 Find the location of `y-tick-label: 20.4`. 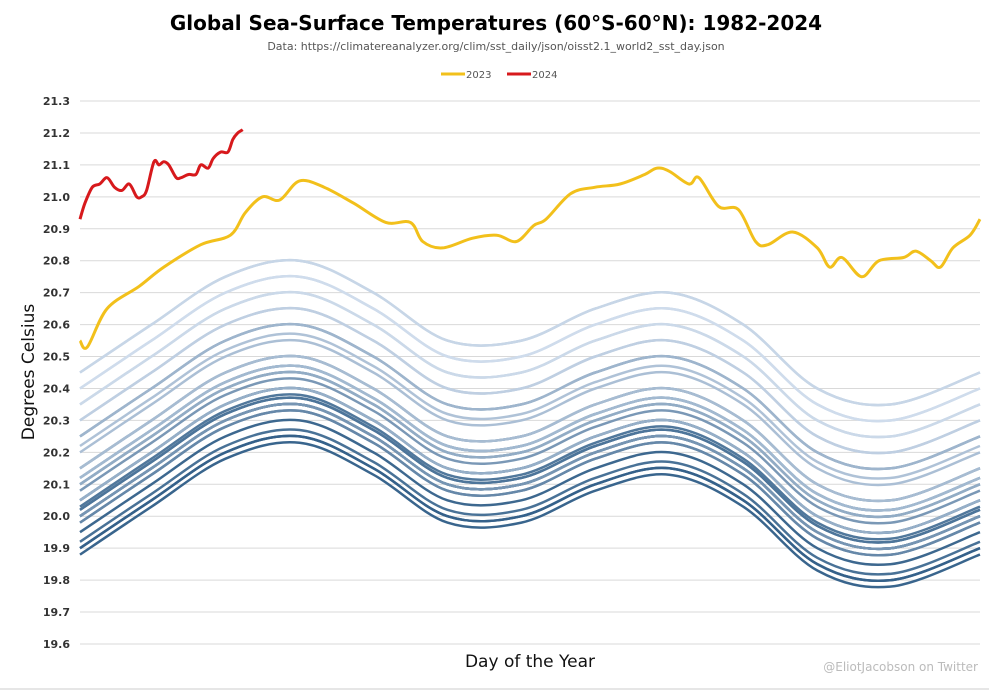

y-tick-label: 20.4 is located at coordinates (56, 388).